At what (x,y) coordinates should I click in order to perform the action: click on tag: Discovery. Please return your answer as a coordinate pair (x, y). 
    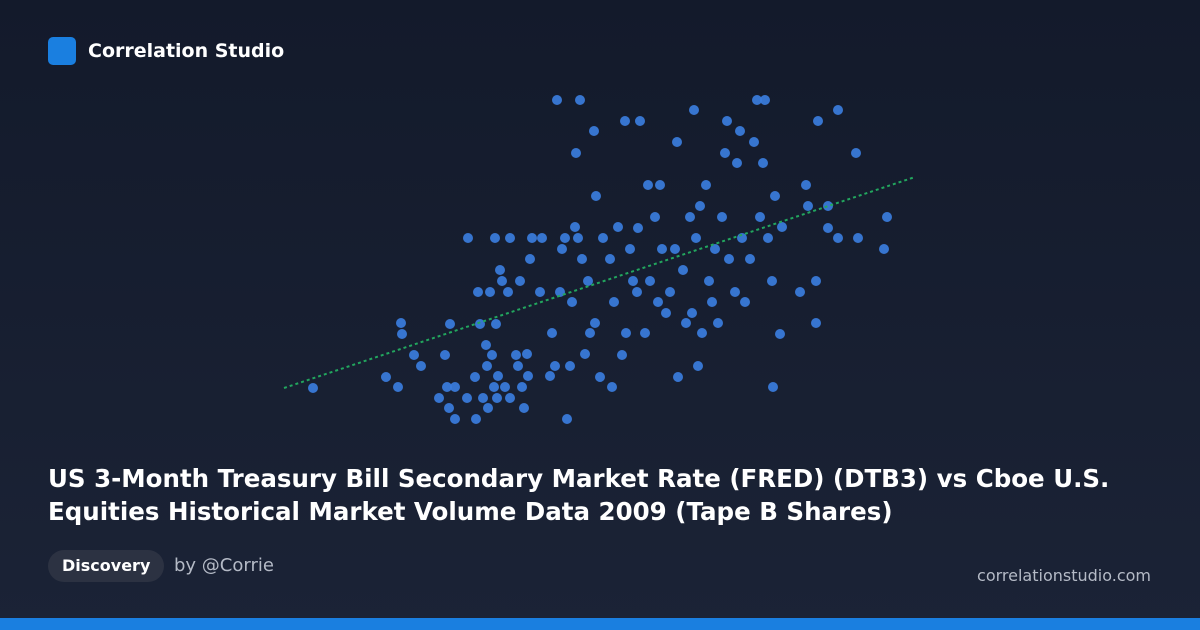
    Looking at the image, I should click on (106, 566).